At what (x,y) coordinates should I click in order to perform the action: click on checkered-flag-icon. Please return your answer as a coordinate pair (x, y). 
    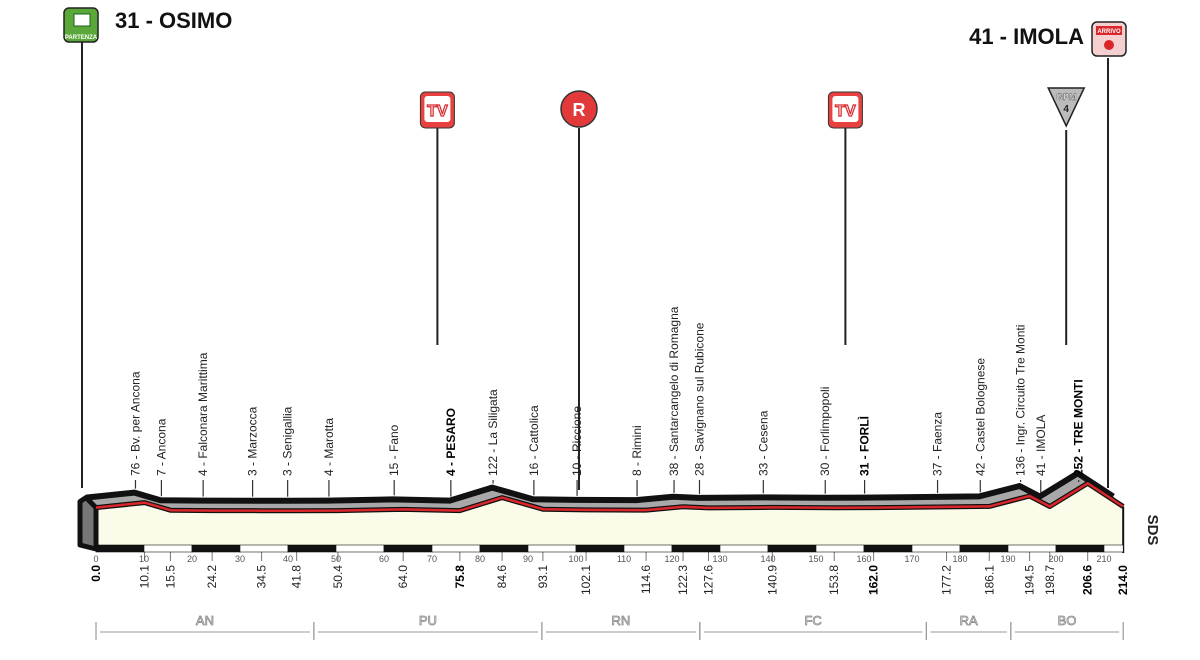
    Looking at the image, I should click on (82, 20).